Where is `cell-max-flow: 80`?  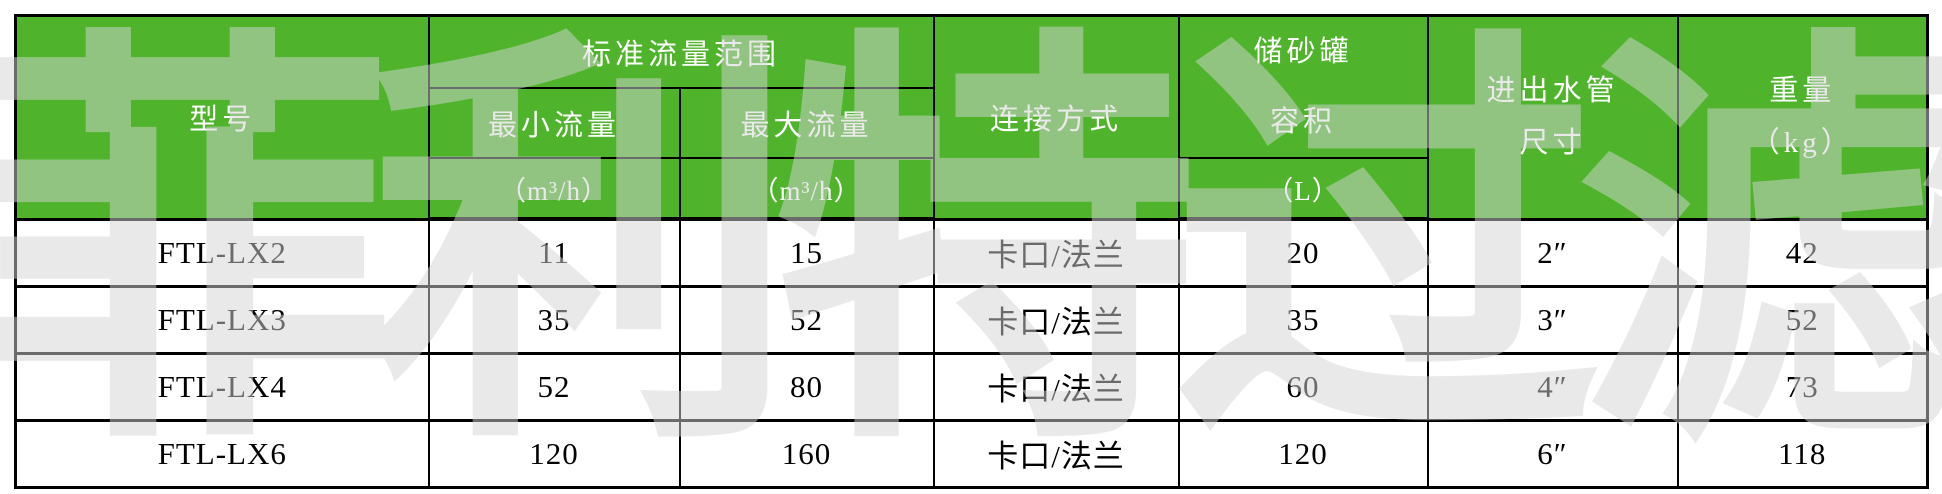
cell-max-flow: 80 is located at coordinates (806, 386).